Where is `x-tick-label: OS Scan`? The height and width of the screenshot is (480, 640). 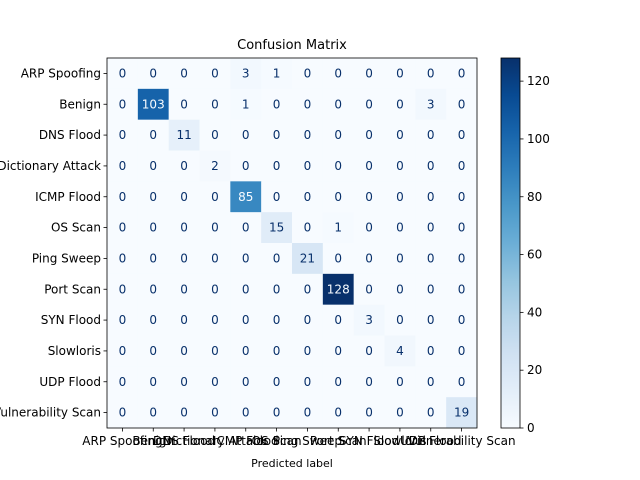 x-tick-label: OS Scan is located at coordinates (277, 441).